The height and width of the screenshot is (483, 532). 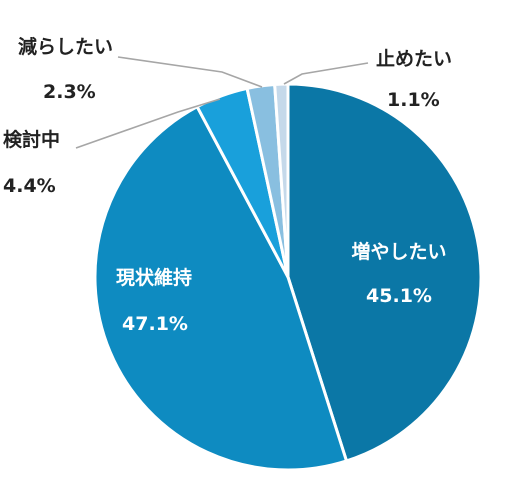 I want to click on leader-line-considering, so click(x=148, y=123).